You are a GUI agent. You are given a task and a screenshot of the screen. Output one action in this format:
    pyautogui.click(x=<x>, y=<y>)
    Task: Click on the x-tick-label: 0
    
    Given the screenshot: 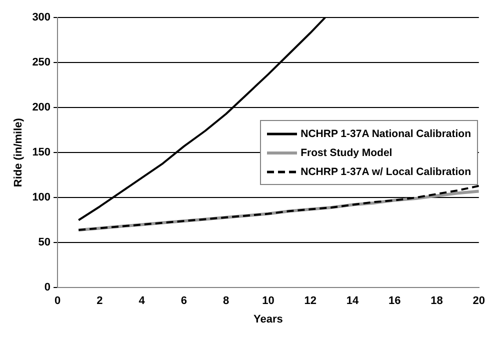 What is the action you would take?
    pyautogui.click(x=57, y=301)
    